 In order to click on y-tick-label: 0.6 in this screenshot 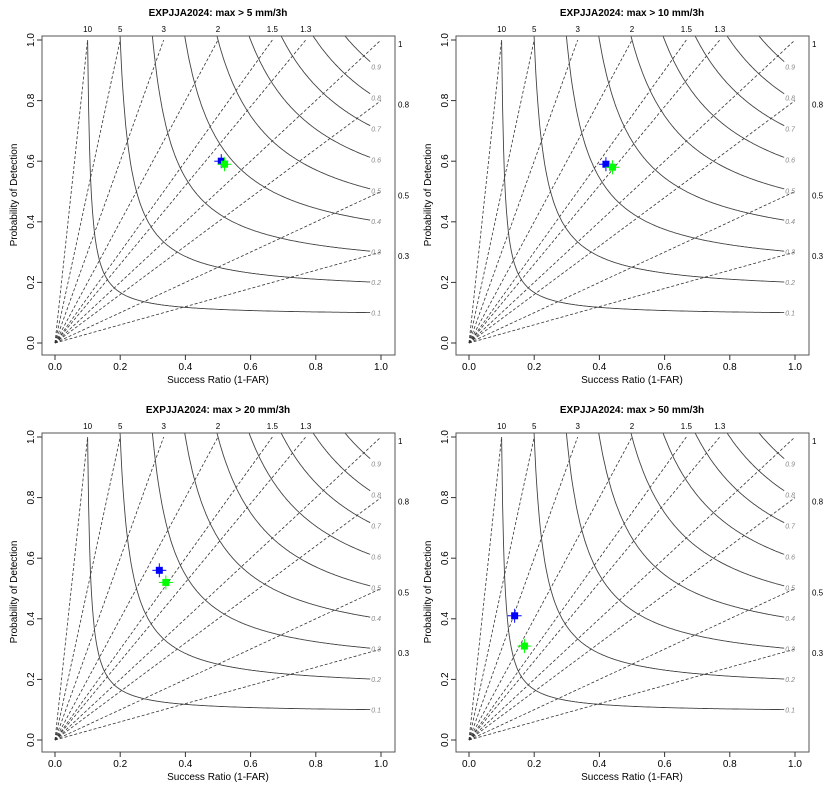, I will do `click(445, 558)`.